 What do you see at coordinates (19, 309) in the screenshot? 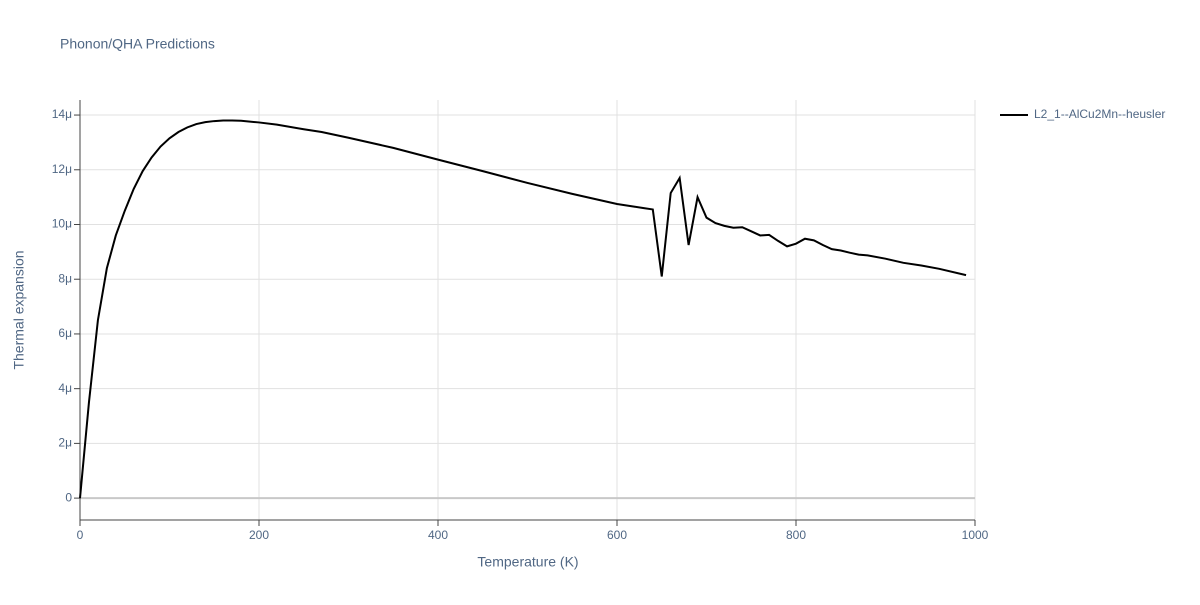
I see `y-axis-title: Thermal expansion` at bounding box center [19, 309].